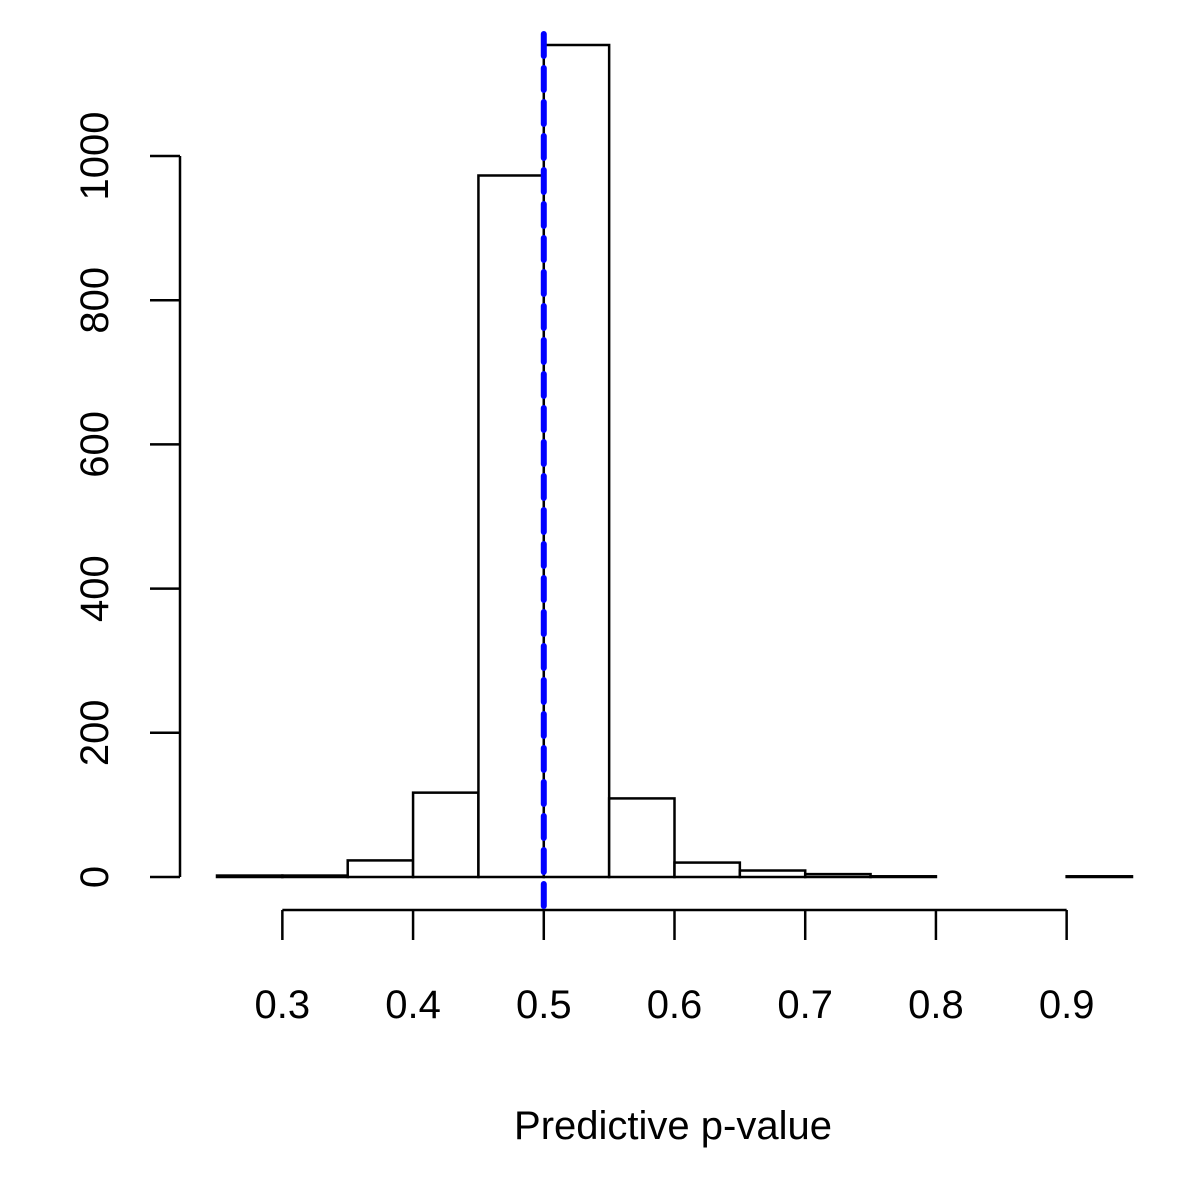 Image resolution: width=1181 pixels, height=1181 pixels. Describe the element at coordinates (675, 1005) in the screenshot. I see `x-tick-label-3: 0.6` at that location.